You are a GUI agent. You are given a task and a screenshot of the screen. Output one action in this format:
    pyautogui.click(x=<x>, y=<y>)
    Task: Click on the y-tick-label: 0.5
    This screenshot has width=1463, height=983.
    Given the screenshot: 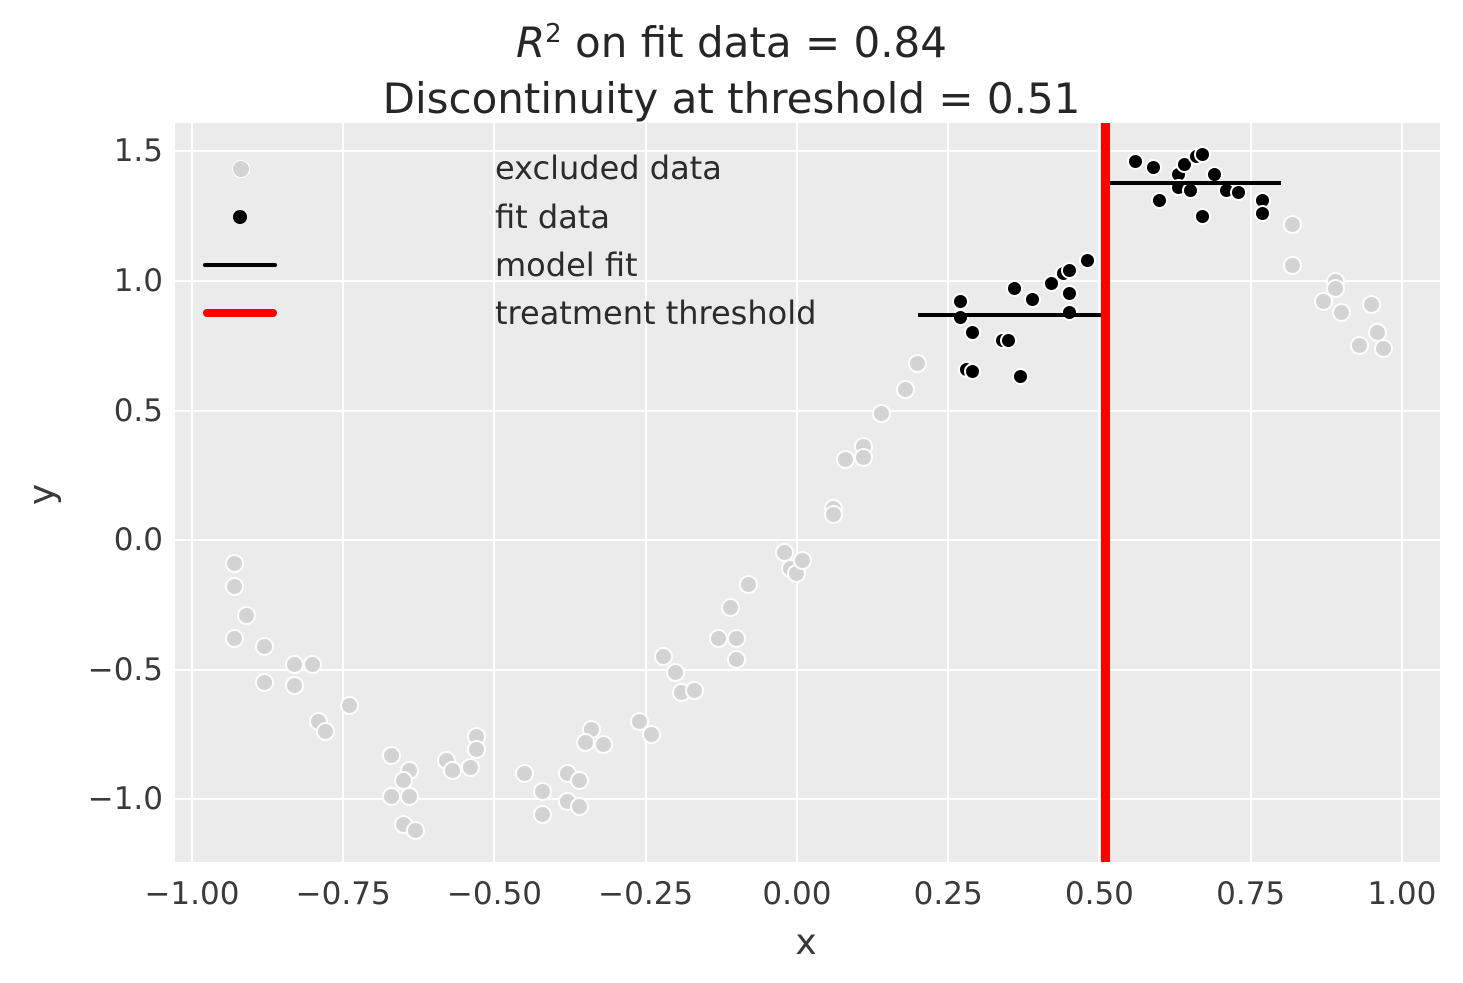 What is the action you would take?
    pyautogui.click(x=138, y=410)
    